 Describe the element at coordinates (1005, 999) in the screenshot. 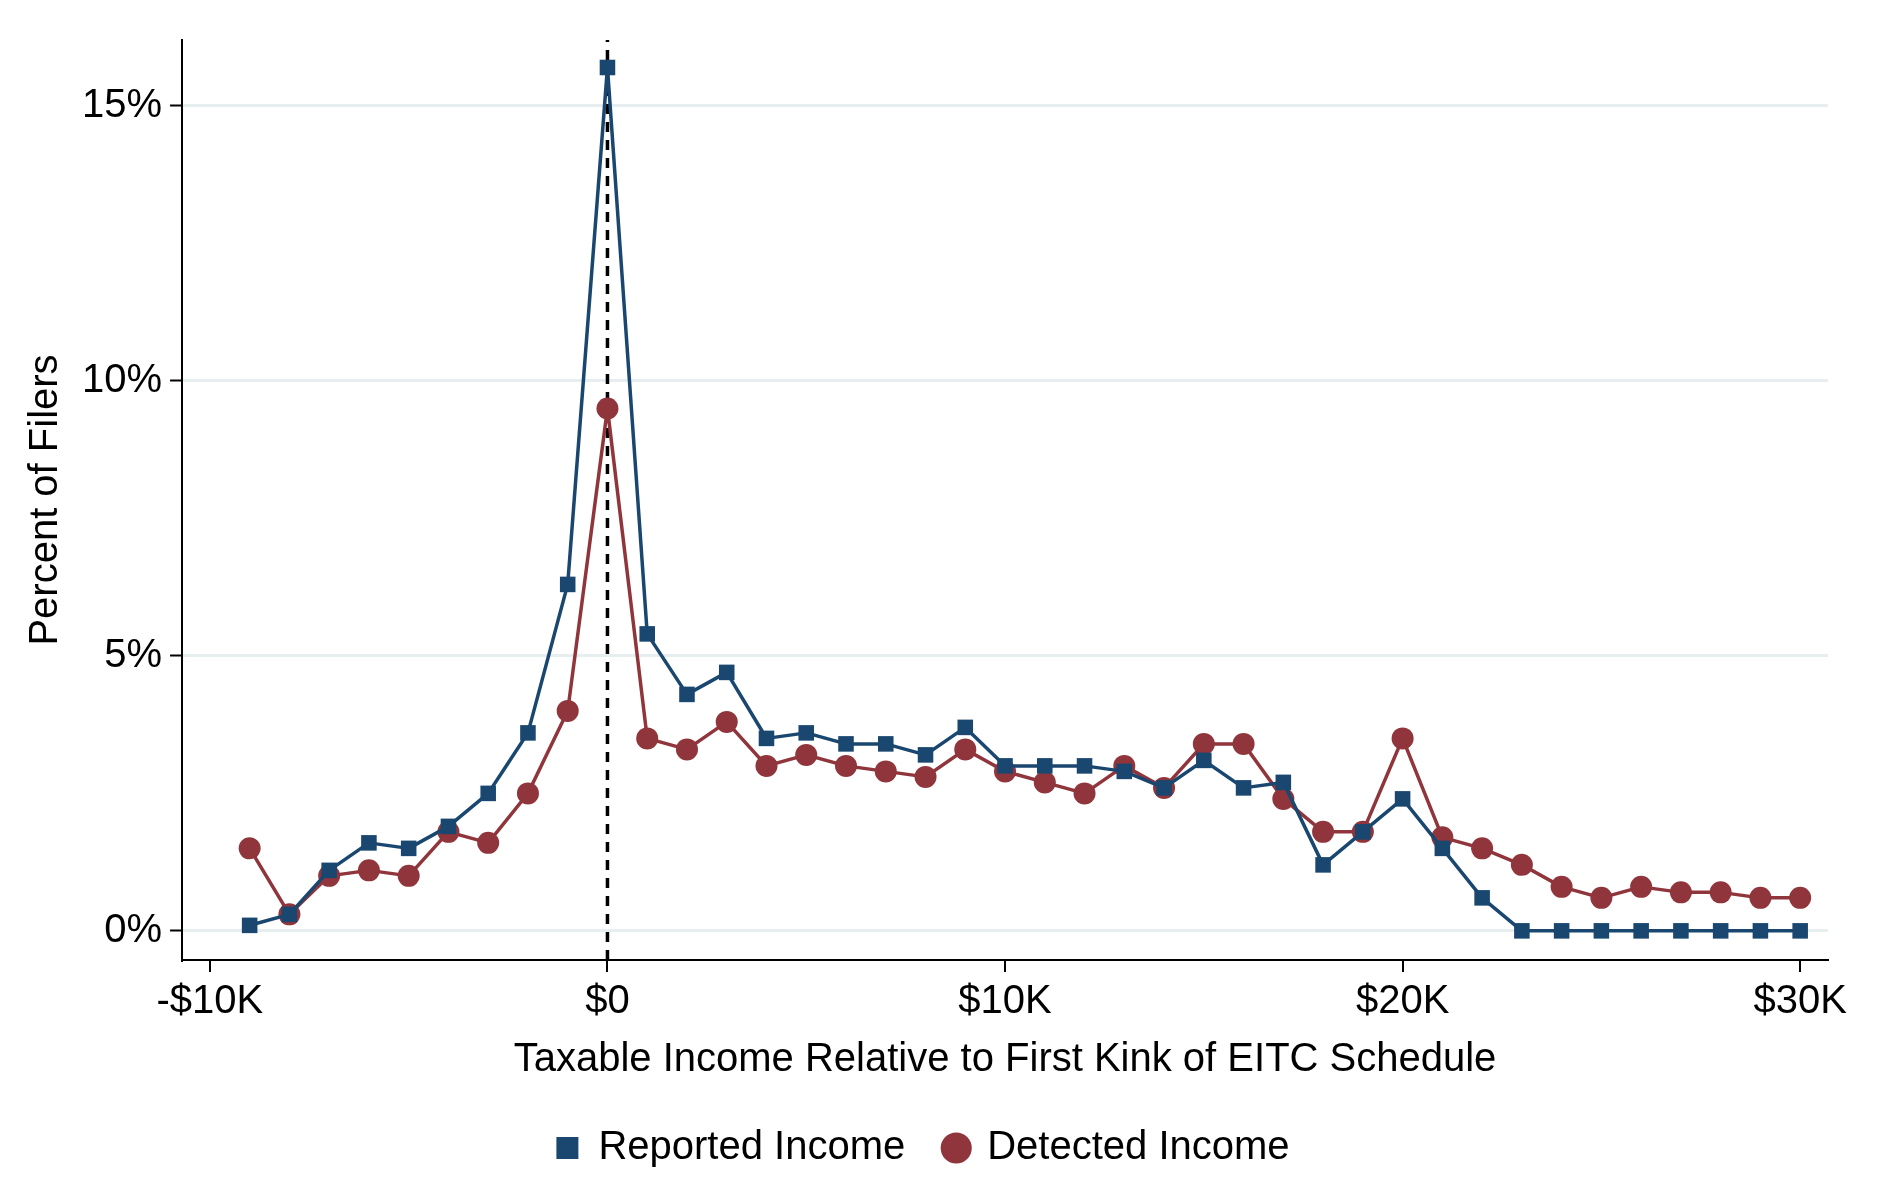

I see `x-tick-label: $10K` at that location.